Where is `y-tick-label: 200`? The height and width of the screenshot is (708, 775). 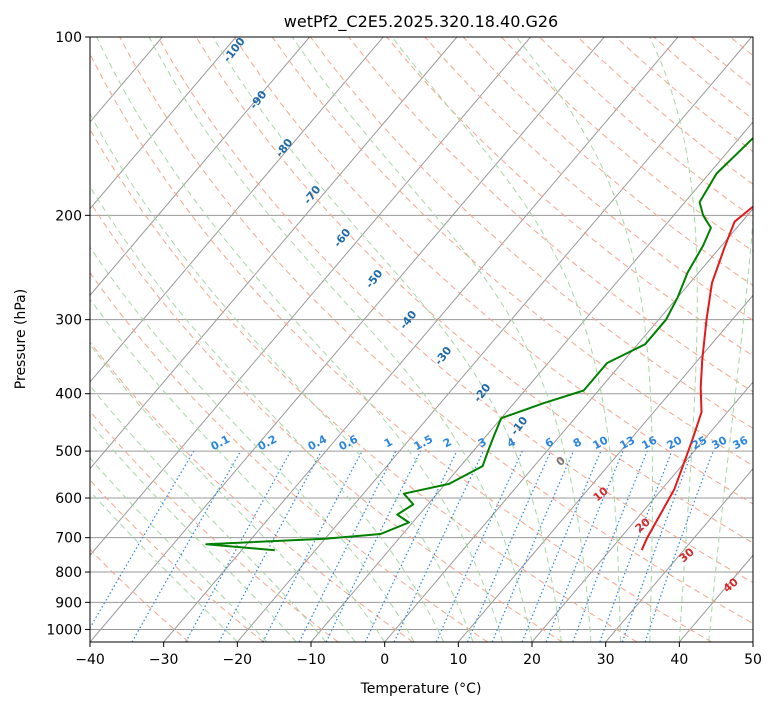 y-tick-label: 200 is located at coordinates (68, 216).